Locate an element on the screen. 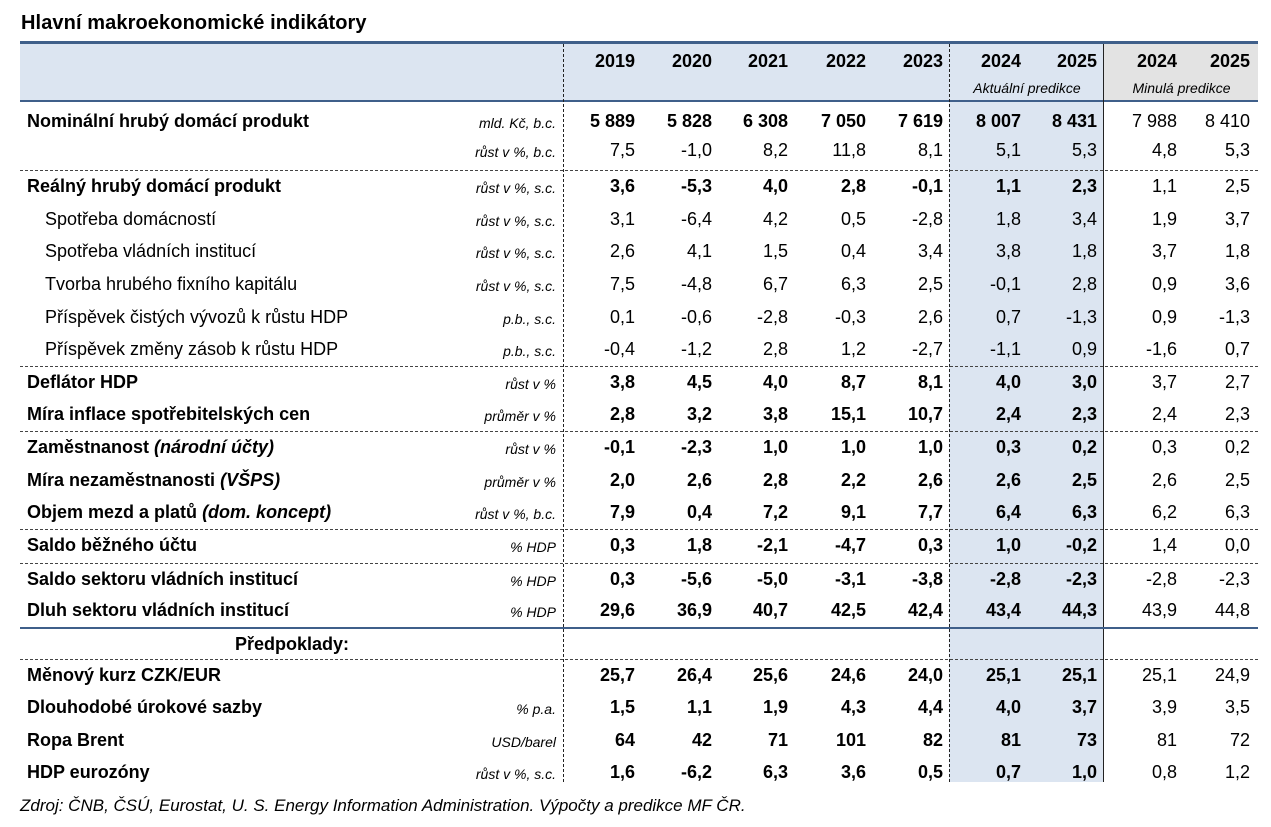 The width and height of the screenshot is (1271, 827). cell-value: 29,6 is located at coordinates (617, 610).